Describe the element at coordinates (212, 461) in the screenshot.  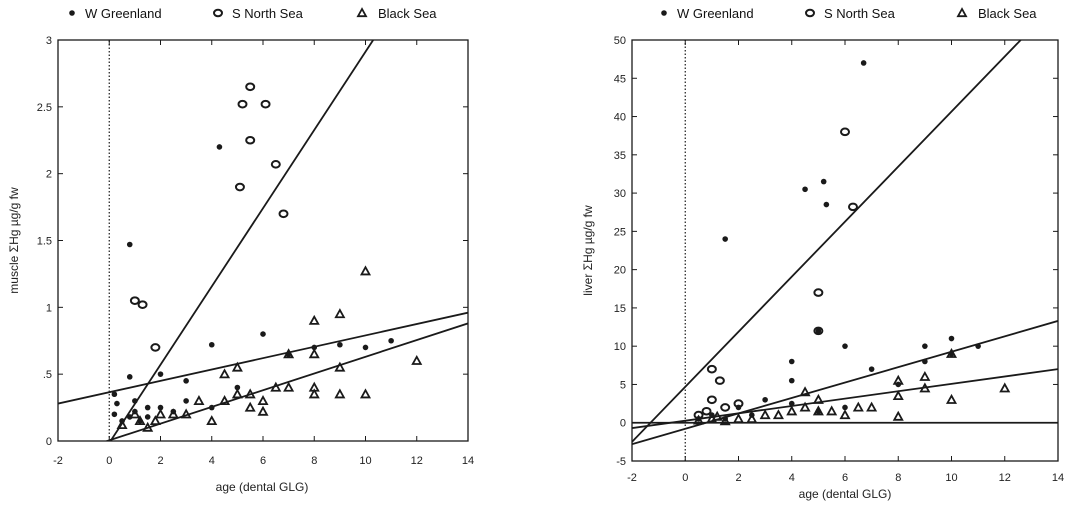
I see `chart-1-x-tick-label: 4` at that location.